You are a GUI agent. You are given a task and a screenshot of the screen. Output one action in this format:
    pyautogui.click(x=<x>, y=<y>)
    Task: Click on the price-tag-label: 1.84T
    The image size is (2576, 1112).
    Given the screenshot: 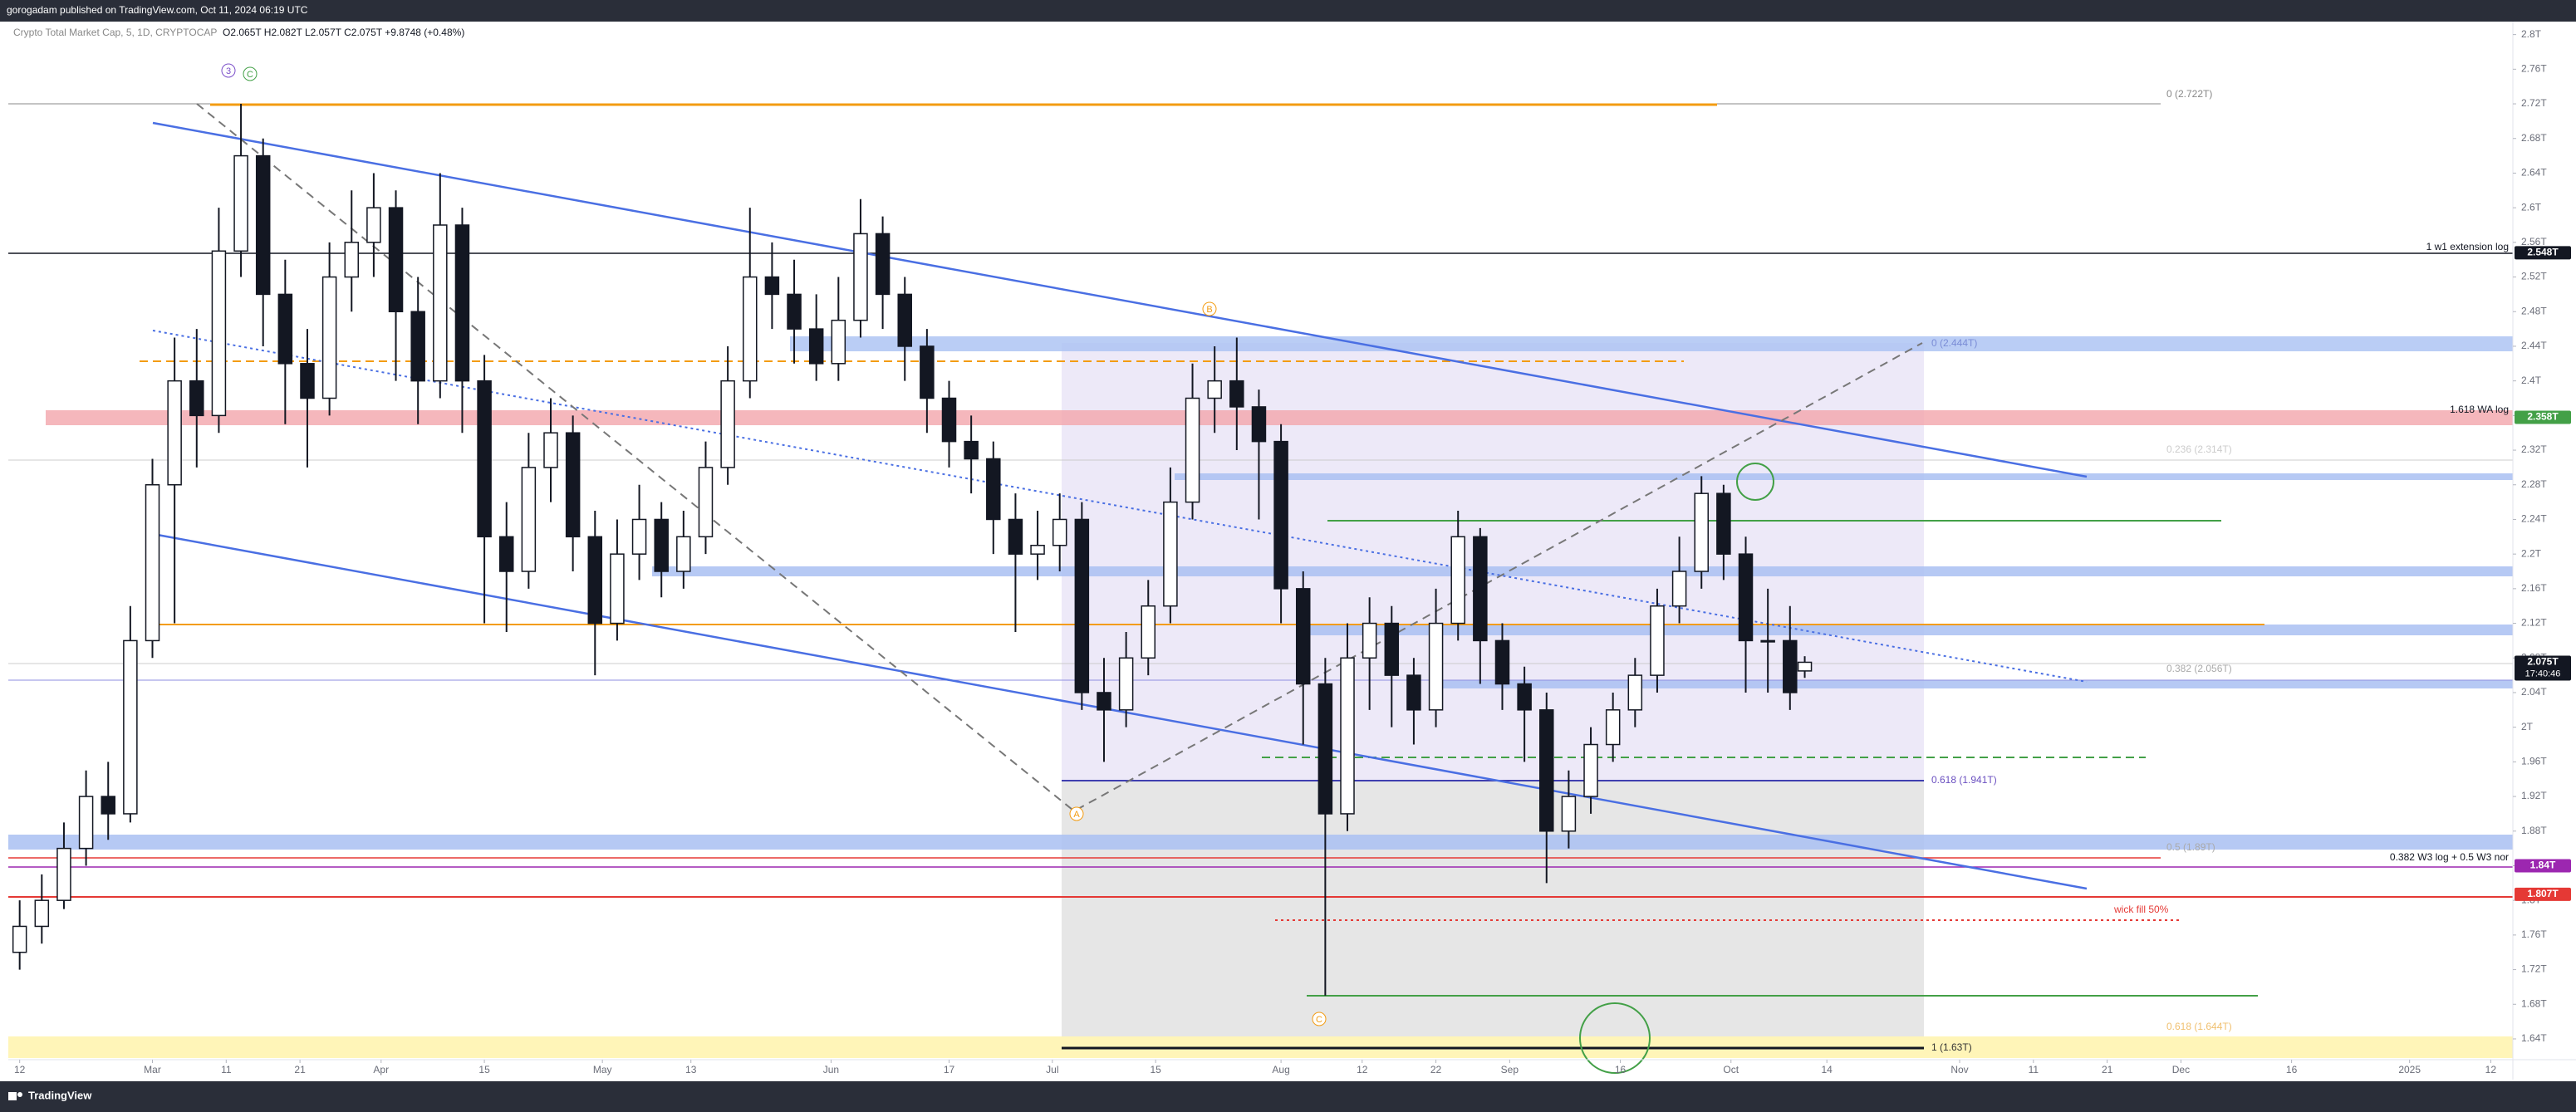 What is the action you would take?
    pyautogui.click(x=2543, y=865)
    